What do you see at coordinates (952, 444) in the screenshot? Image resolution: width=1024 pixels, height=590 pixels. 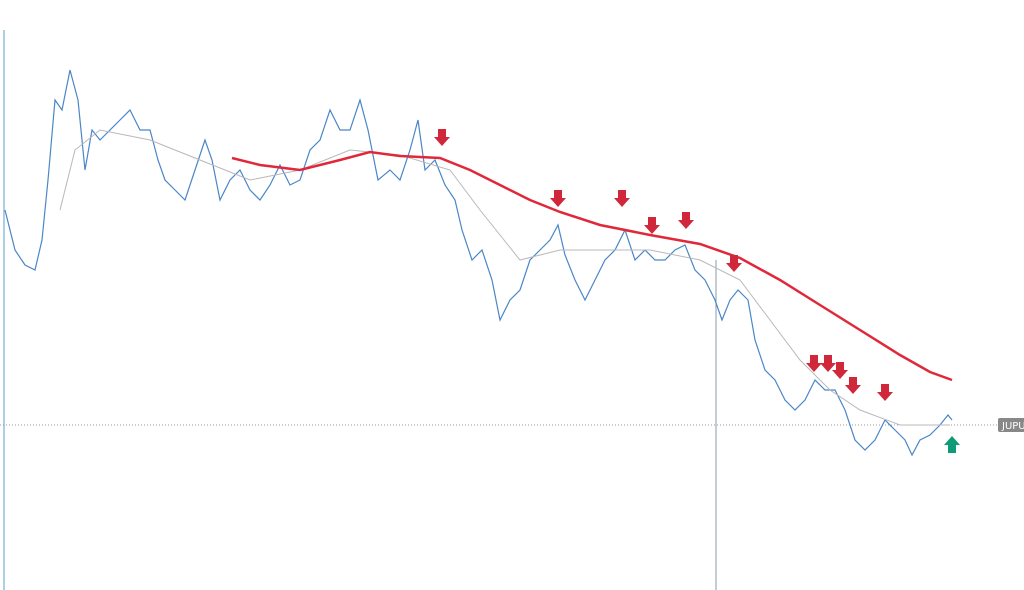 I see `buy-arrow` at bounding box center [952, 444].